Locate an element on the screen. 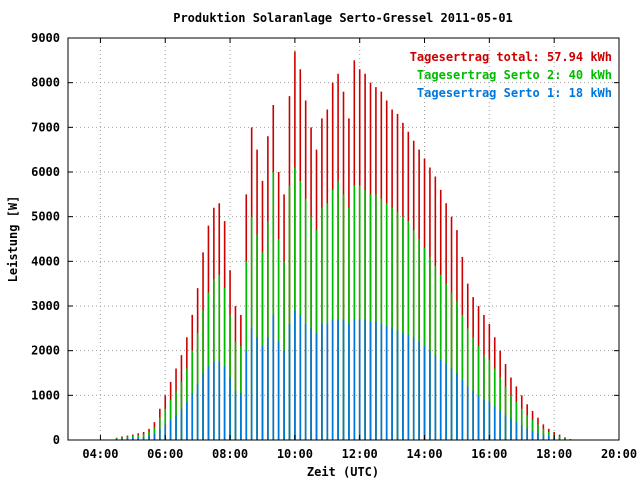 This screenshot has height=480, width=640. x-tick-label: 04:00 is located at coordinates (100, 454).